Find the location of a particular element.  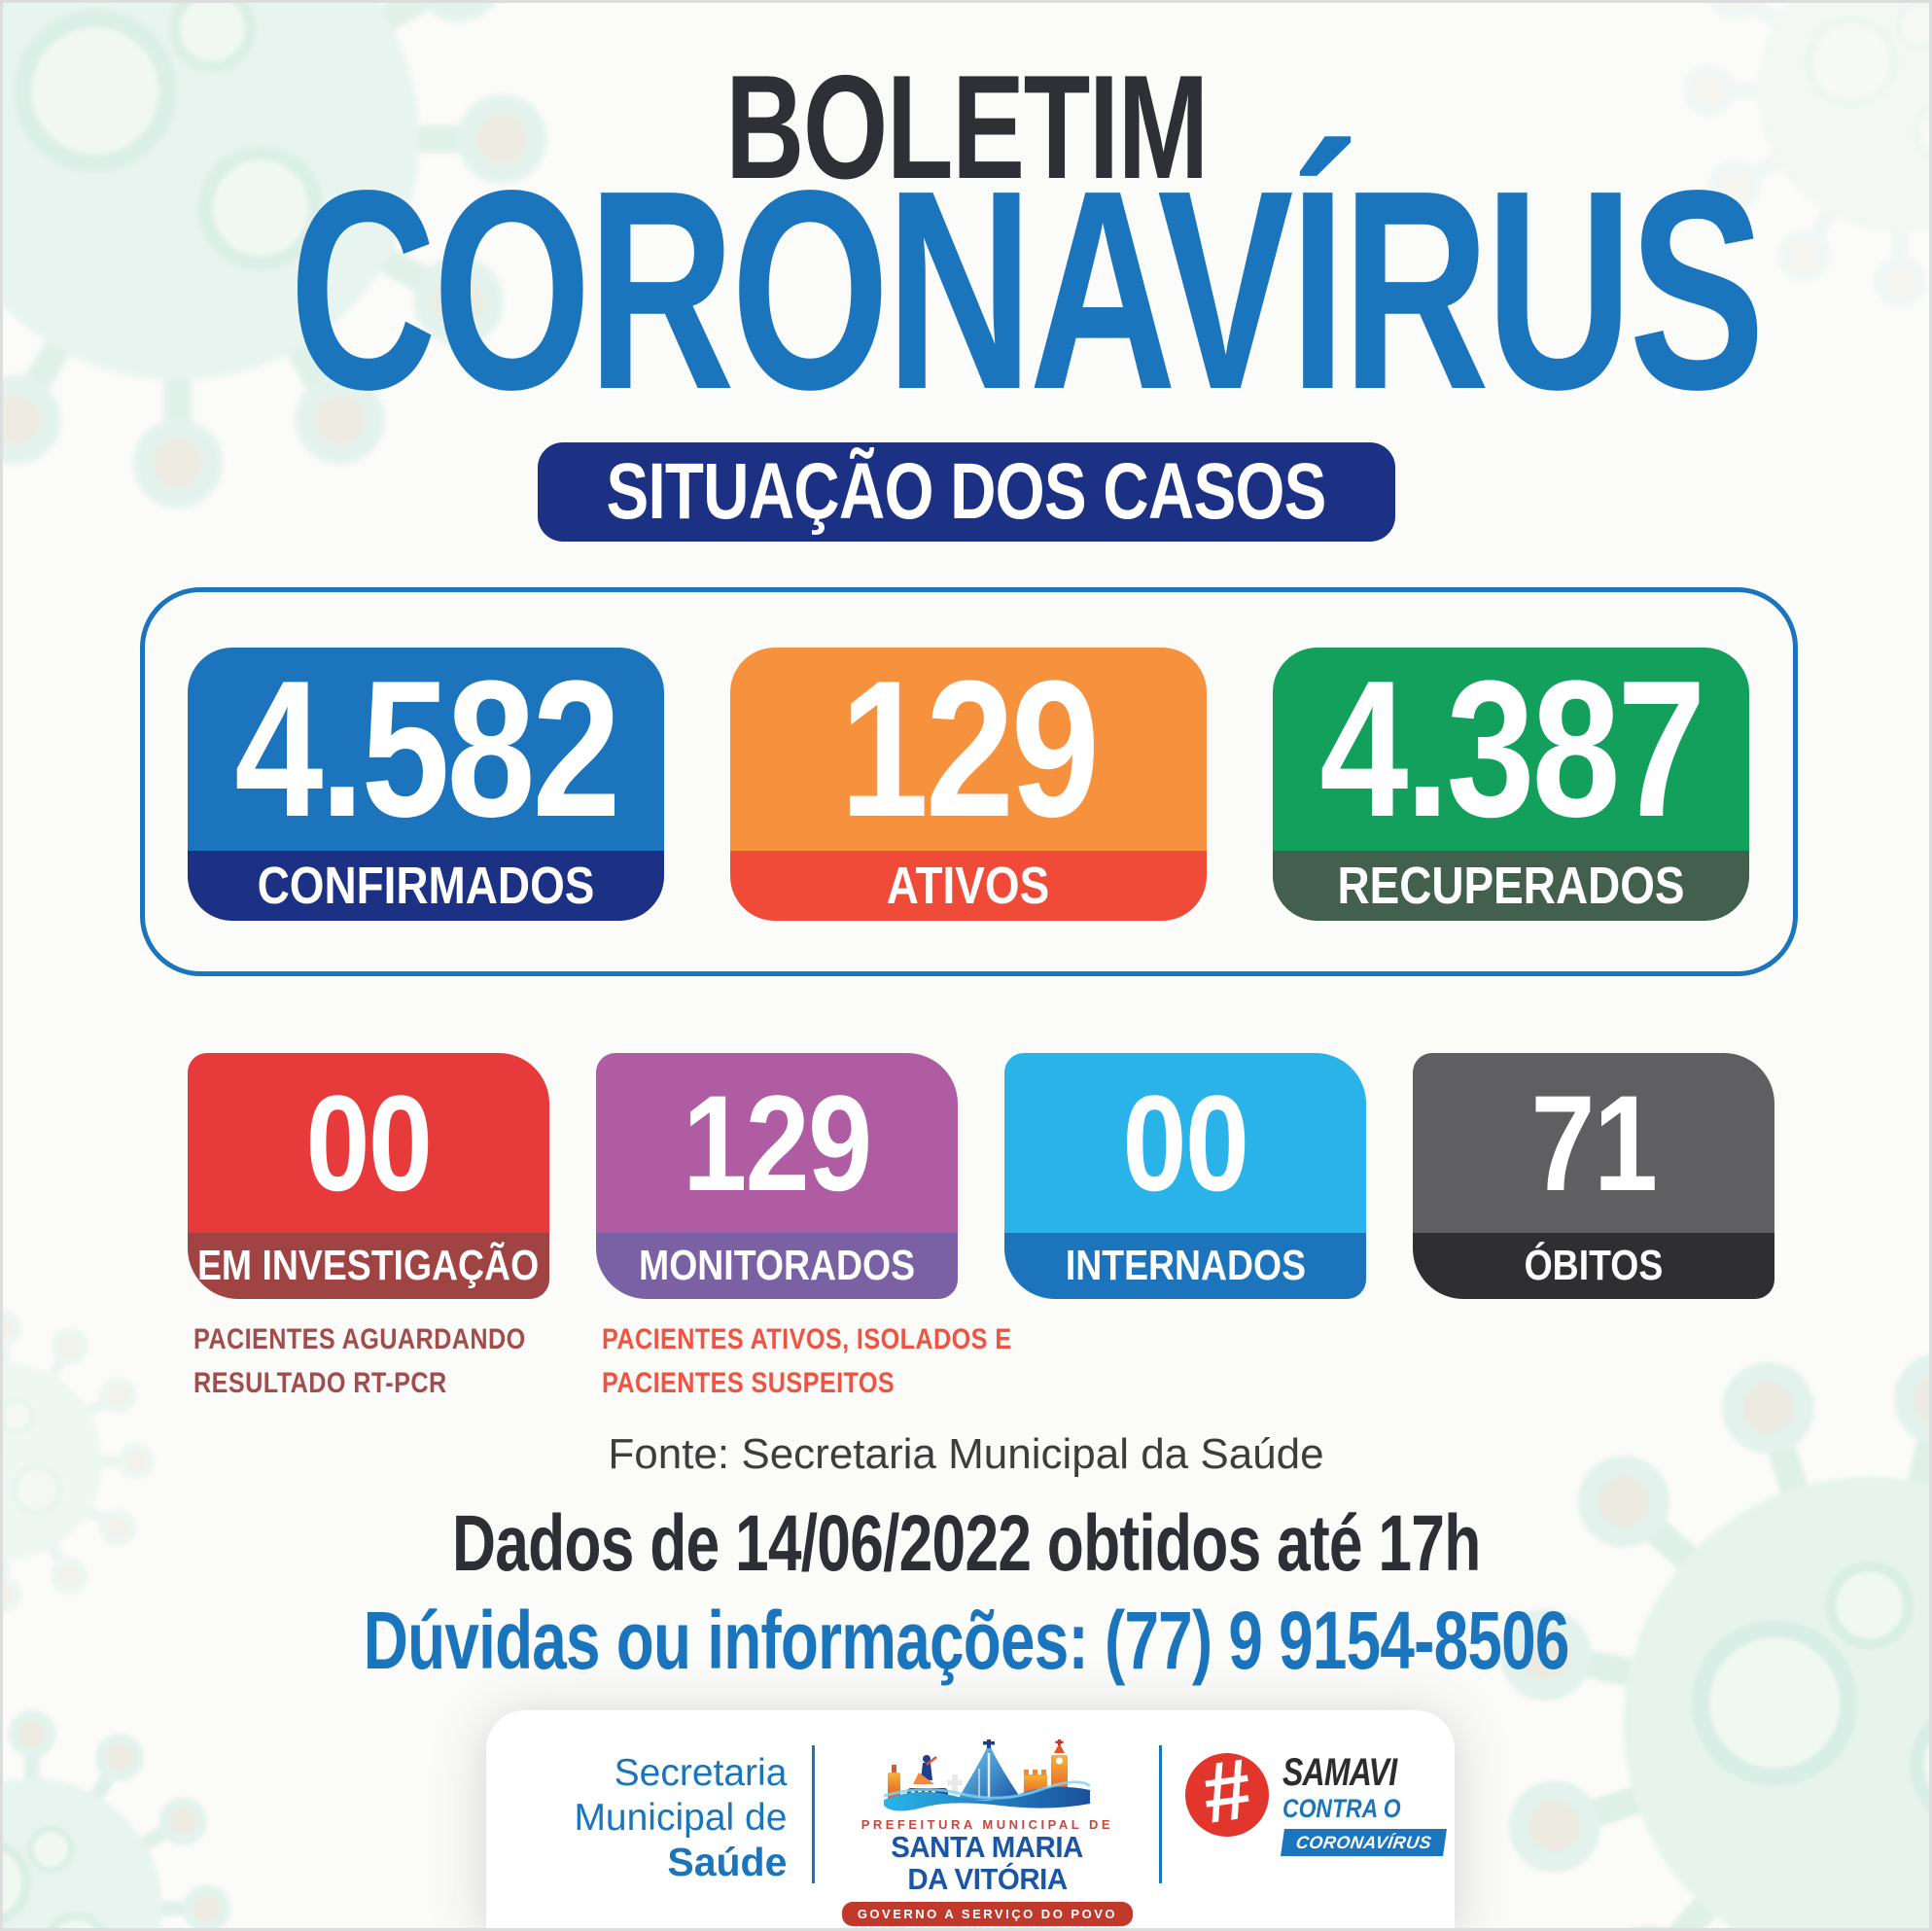

confirmed-card-body: 4.582 is located at coordinates (426, 749).